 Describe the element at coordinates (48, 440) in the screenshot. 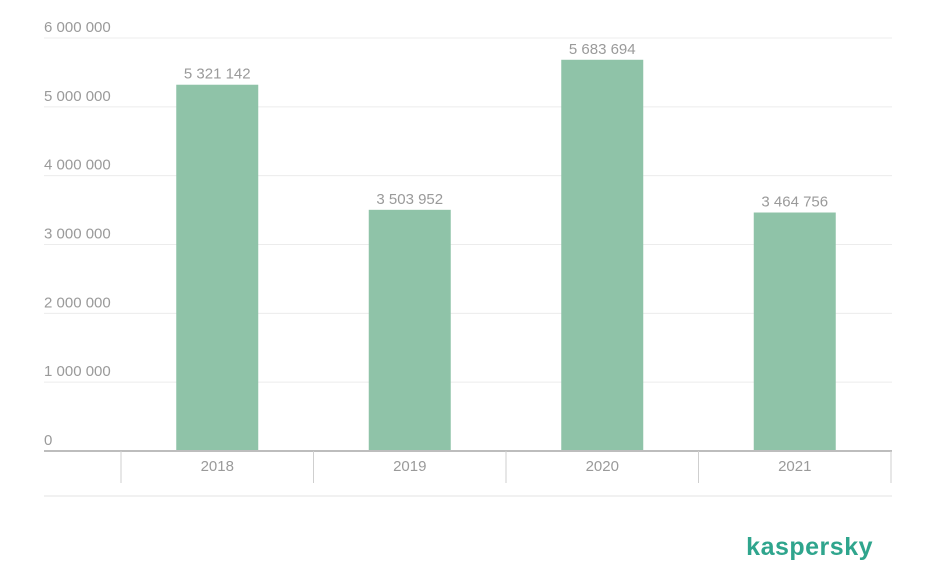

I see `y-tick-label: 0` at that location.